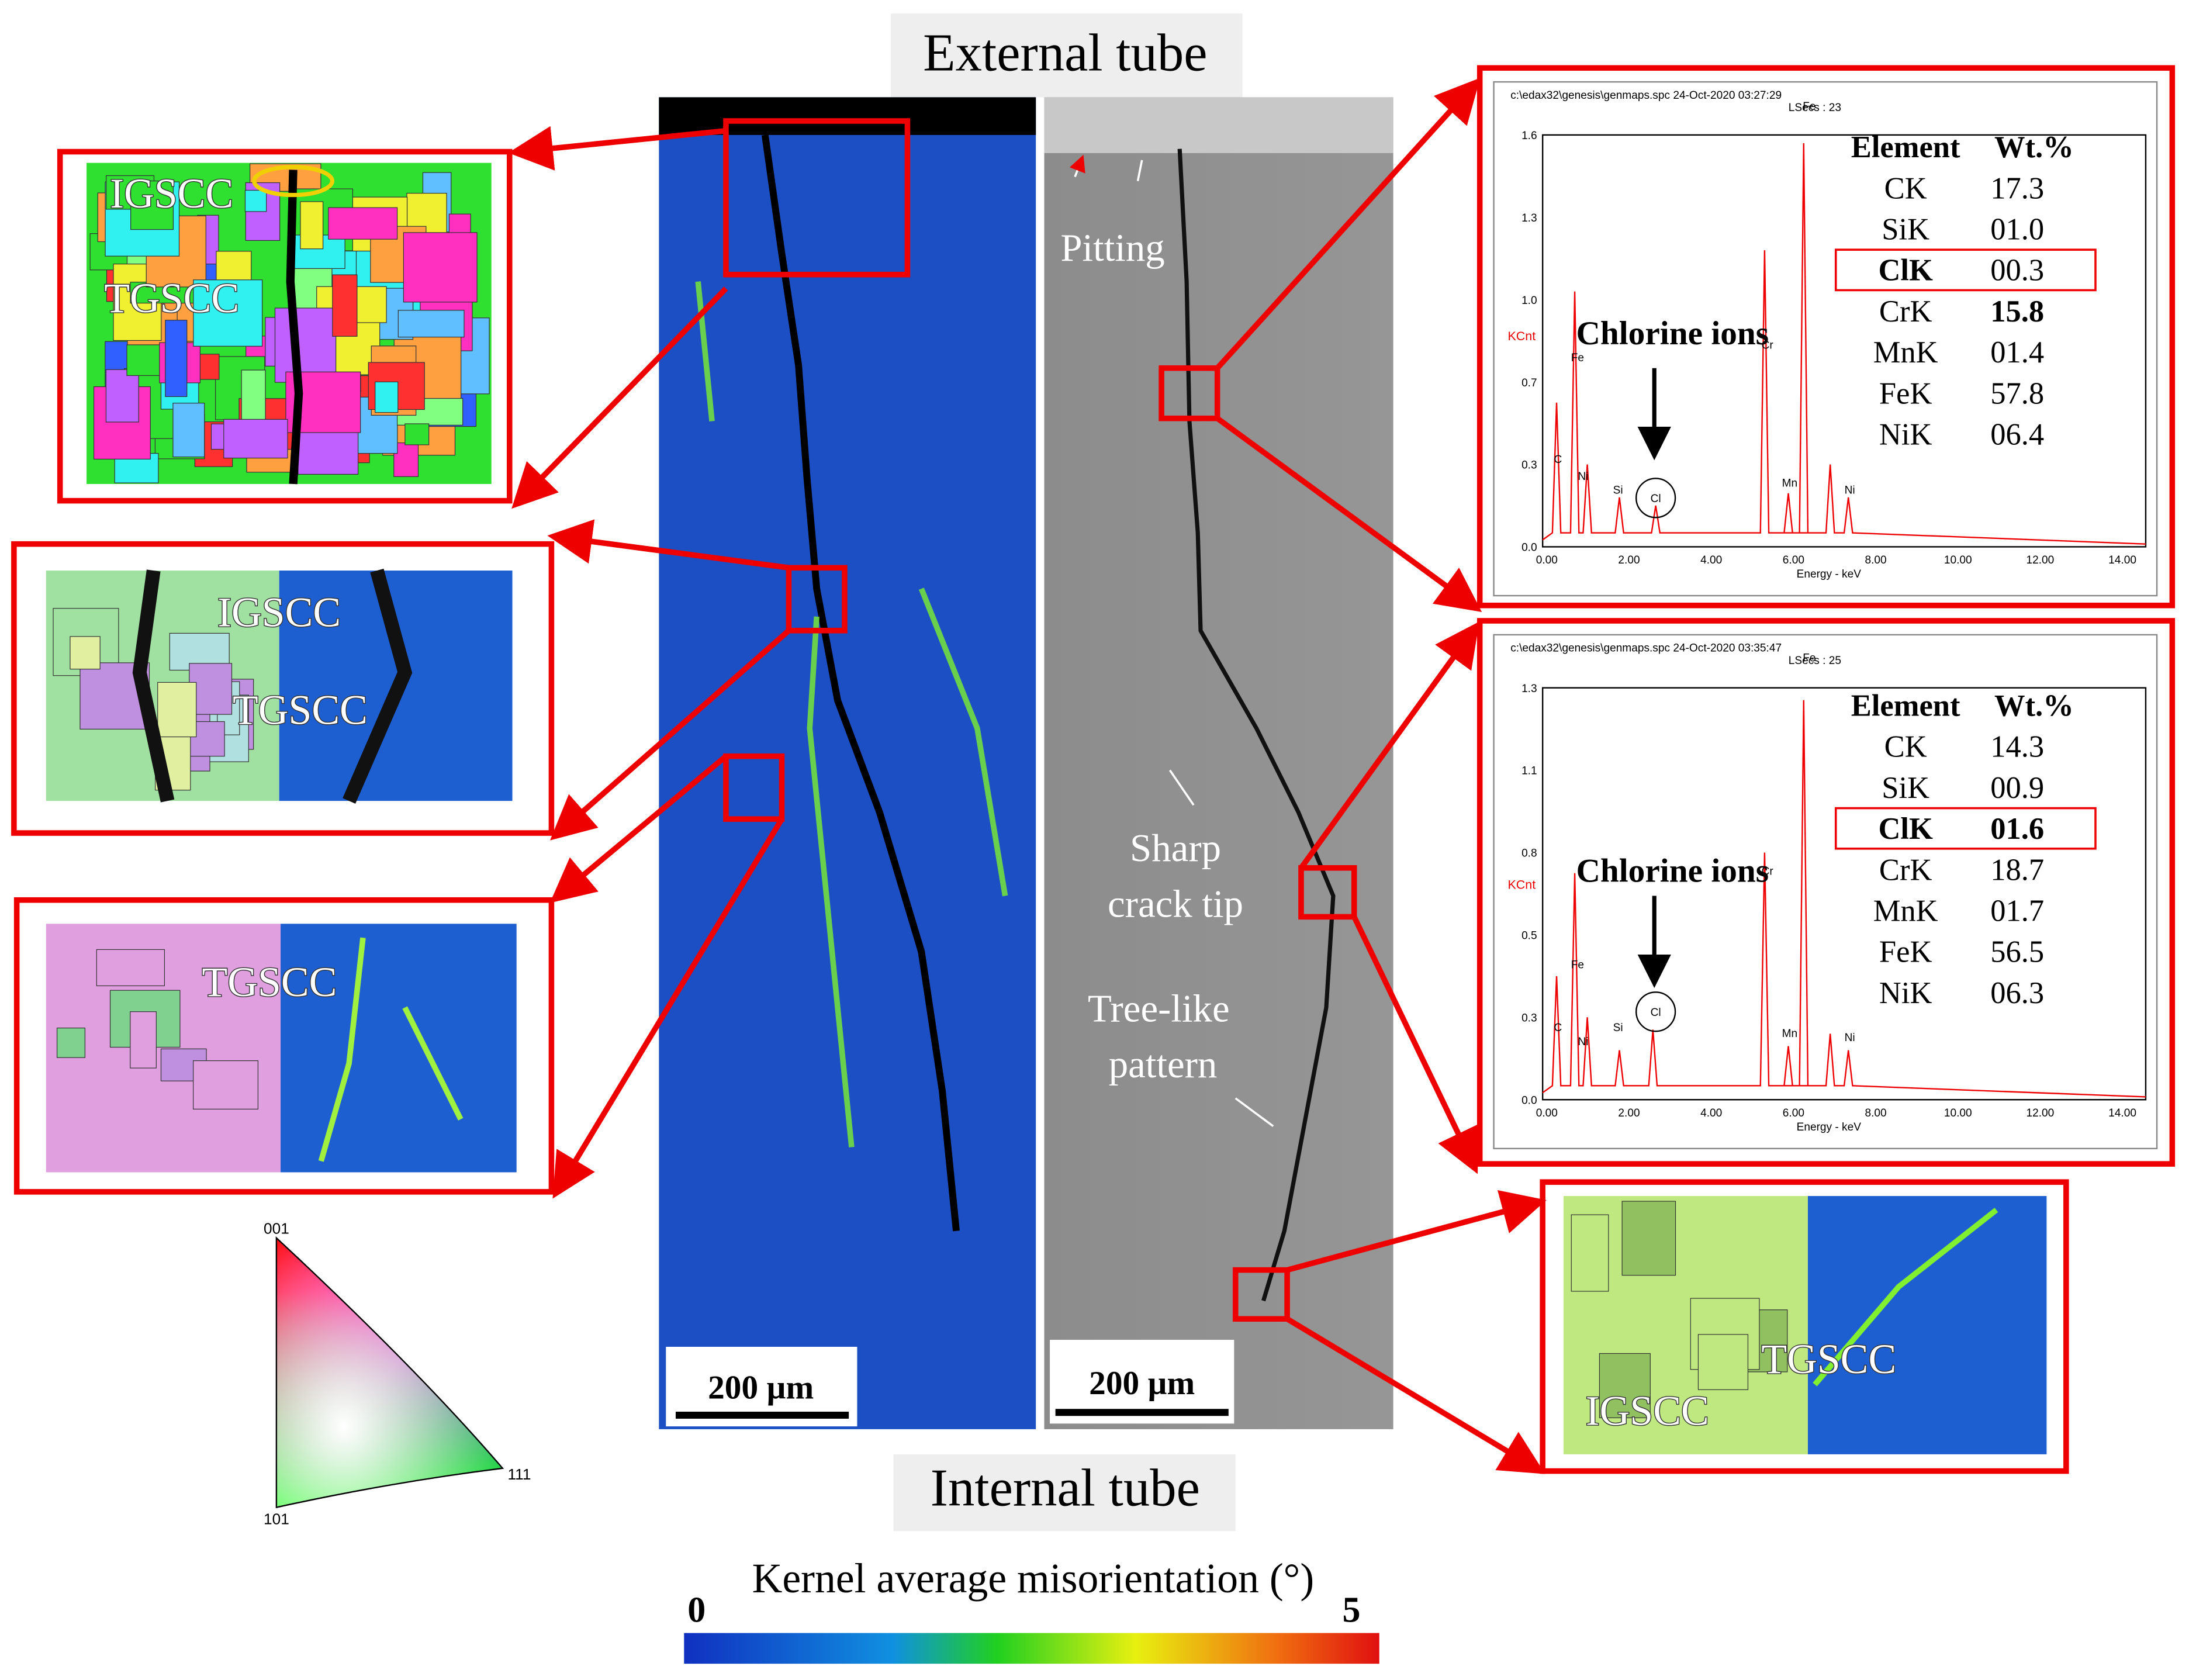  I want to click on highlight-box, so click(1965, 828).